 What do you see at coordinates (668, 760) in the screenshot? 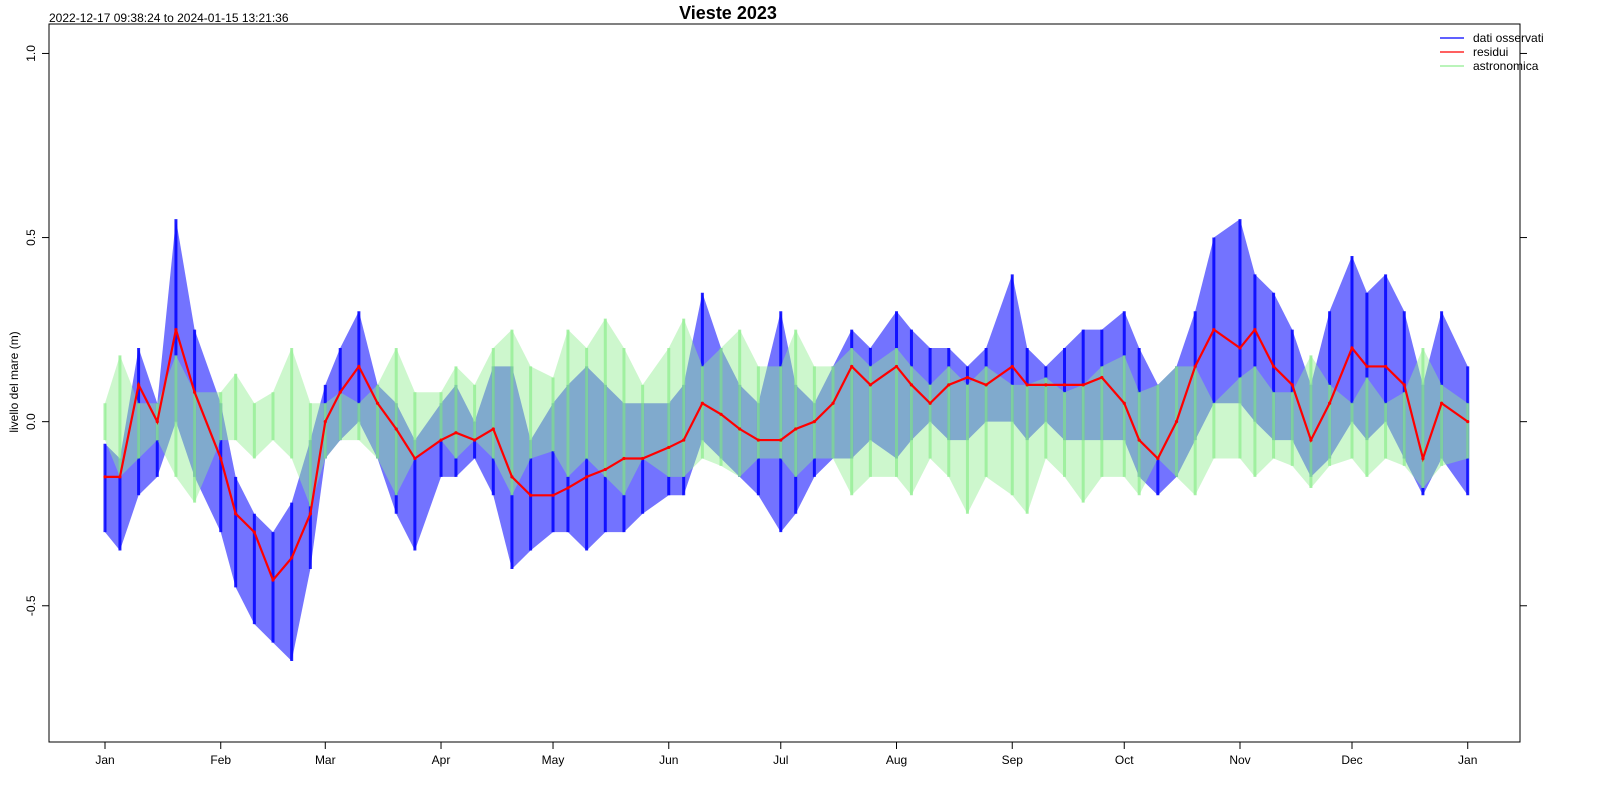
I see `x-tick-label: Jun` at bounding box center [668, 760].